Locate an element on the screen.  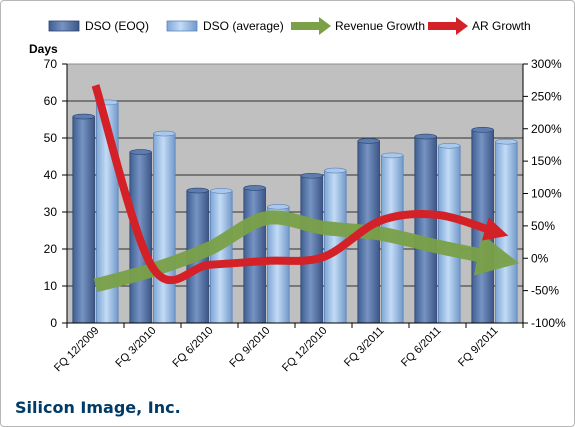
right-tick-label: 50% is located at coordinates (543, 226).